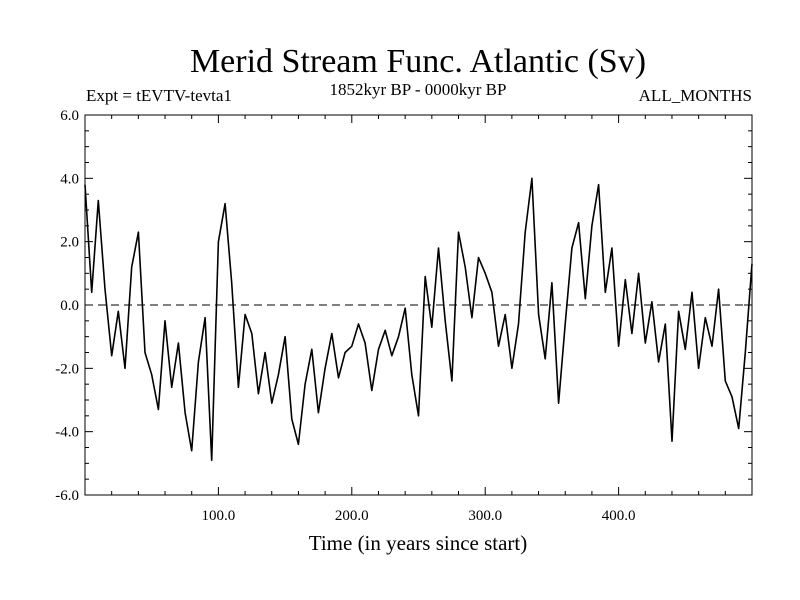  What do you see at coordinates (352, 516) in the screenshot?
I see `x-tick-label: 200.0` at bounding box center [352, 516].